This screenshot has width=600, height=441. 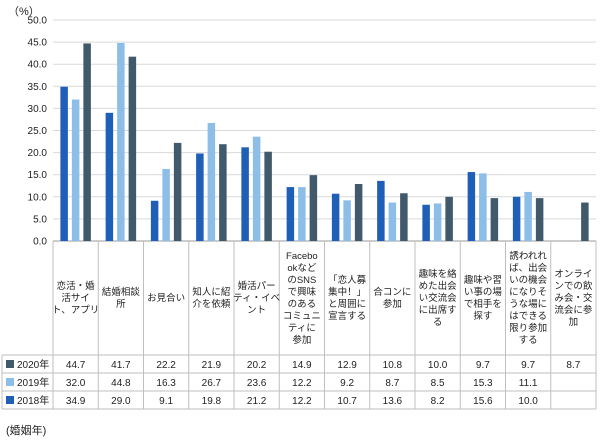 I want to click on data-label: 15.3, so click(x=483, y=383).